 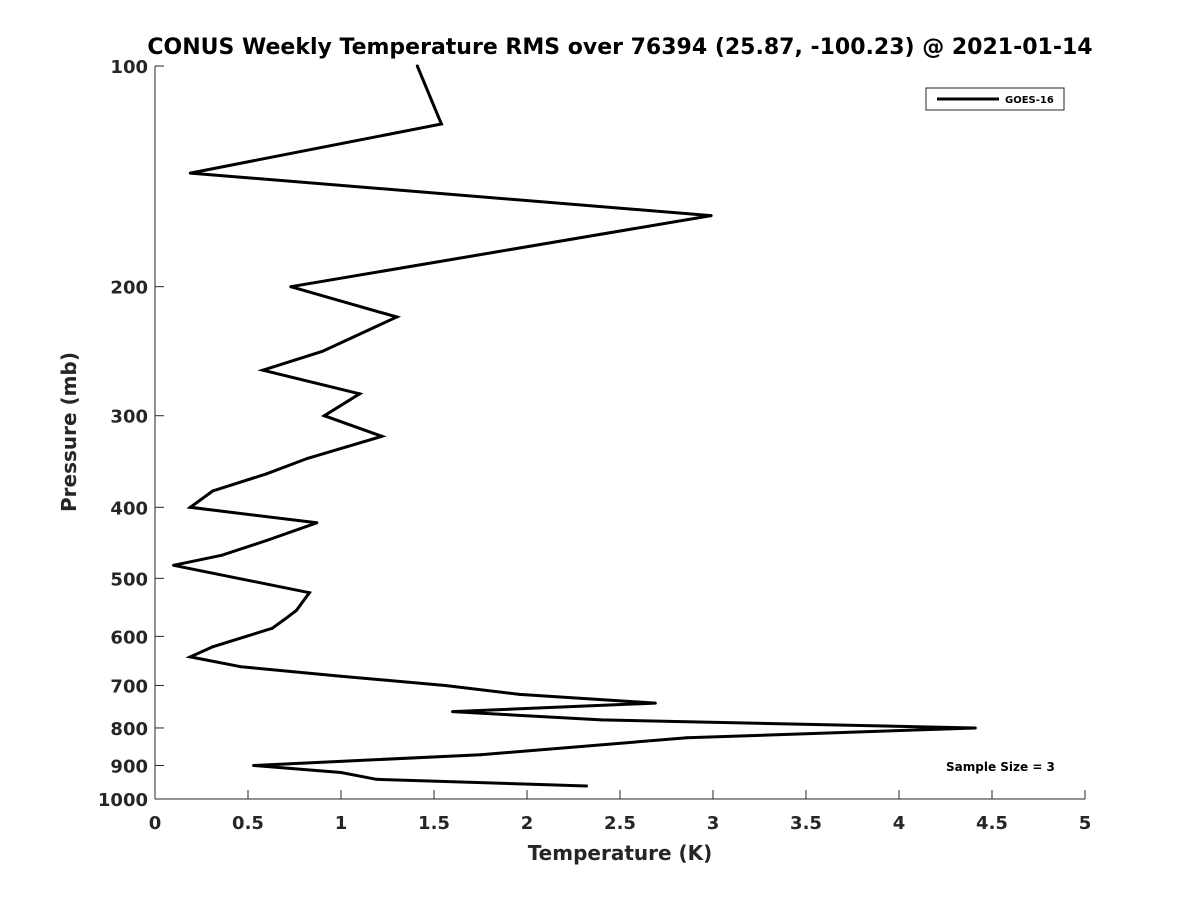 I want to click on y-tick-label: 1000, so click(x=123, y=800).